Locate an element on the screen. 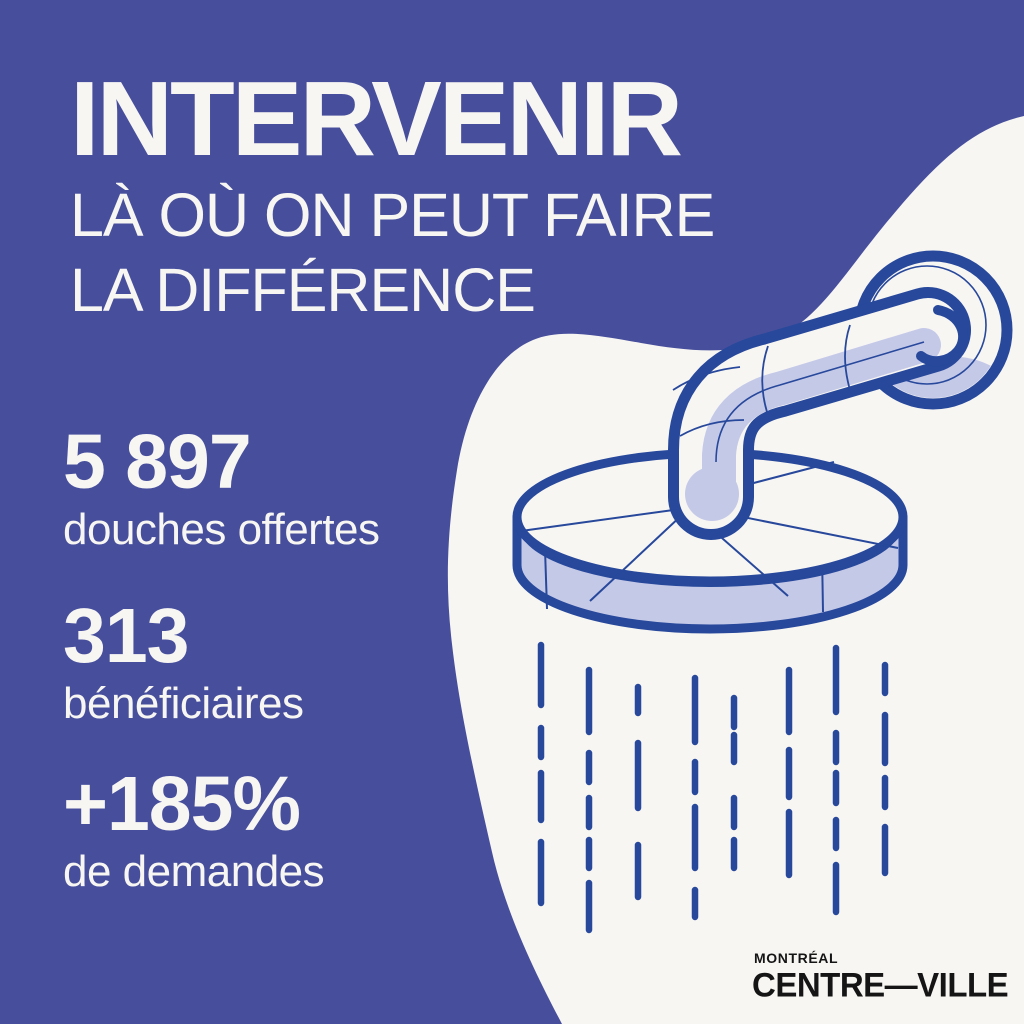 The height and width of the screenshot is (1024, 1024). stat-showers-label: douches offertes is located at coordinates (221, 529).